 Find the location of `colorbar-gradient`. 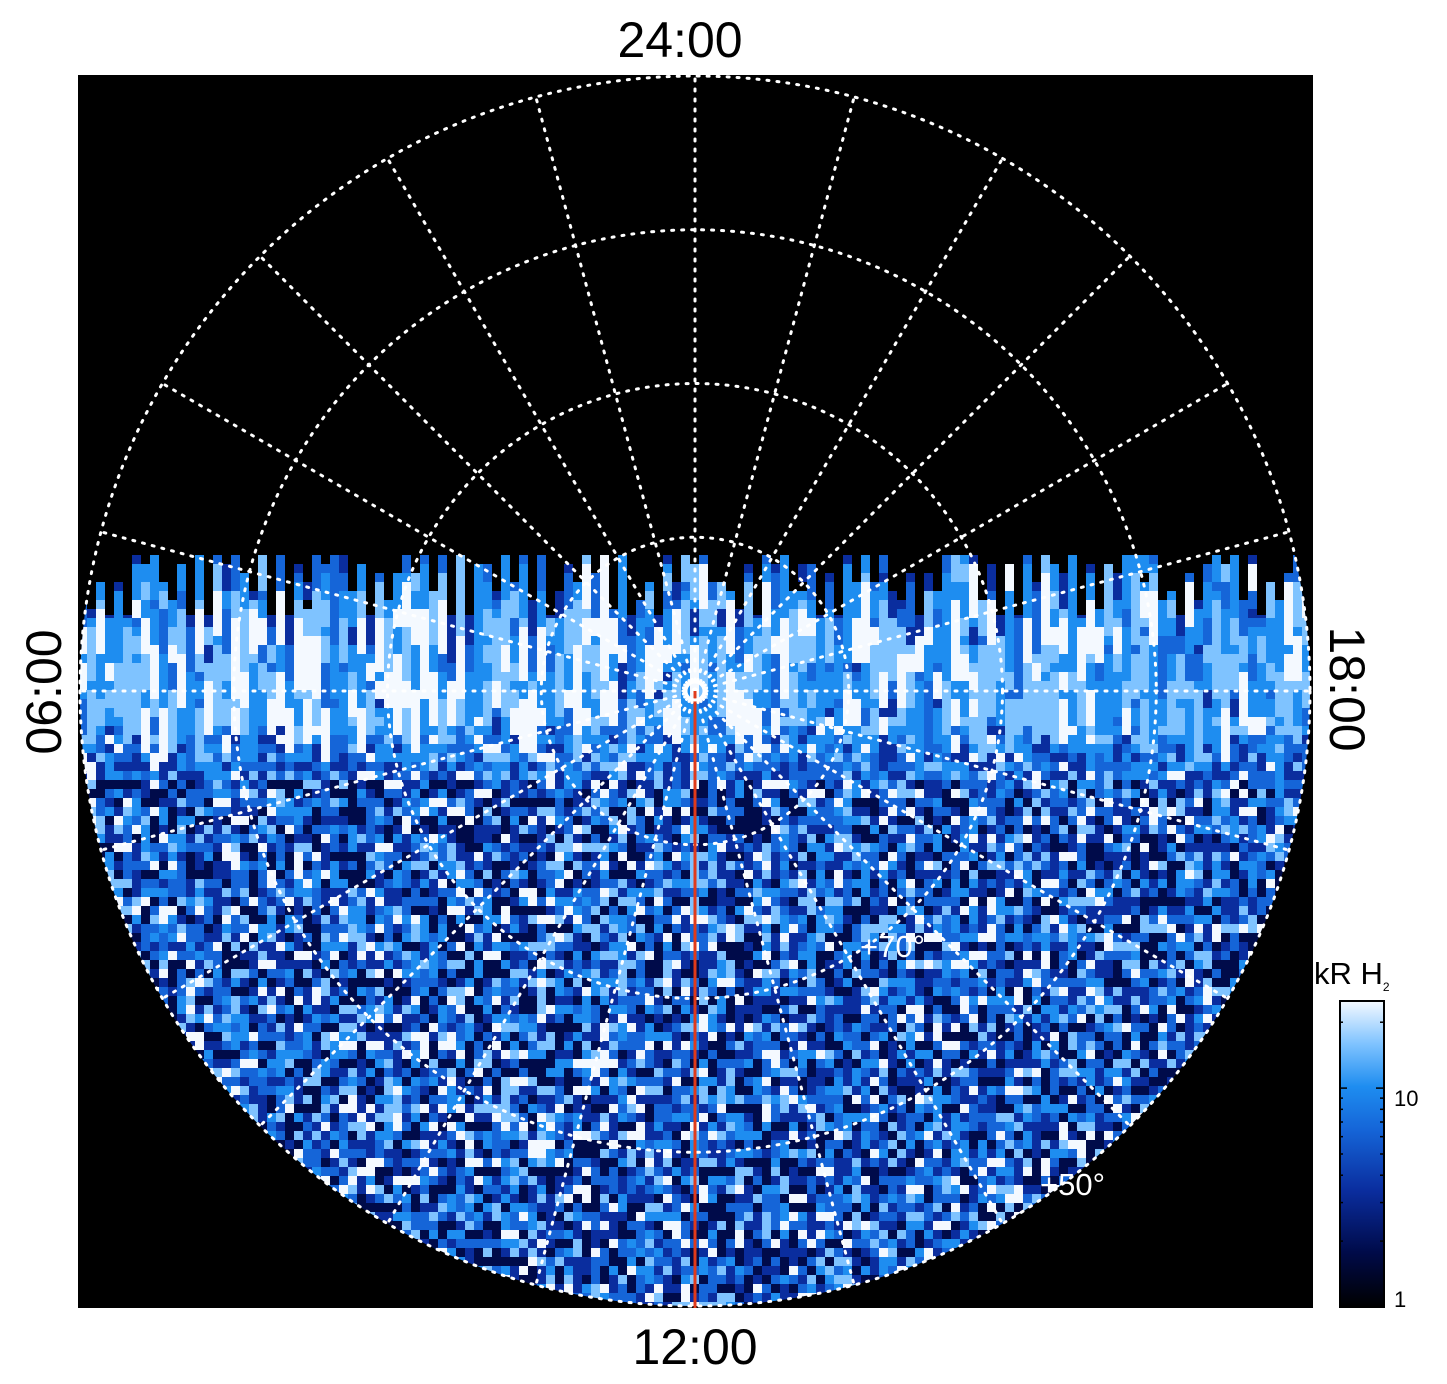

colorbar-gradient is located at coordinates (1362, 1154).